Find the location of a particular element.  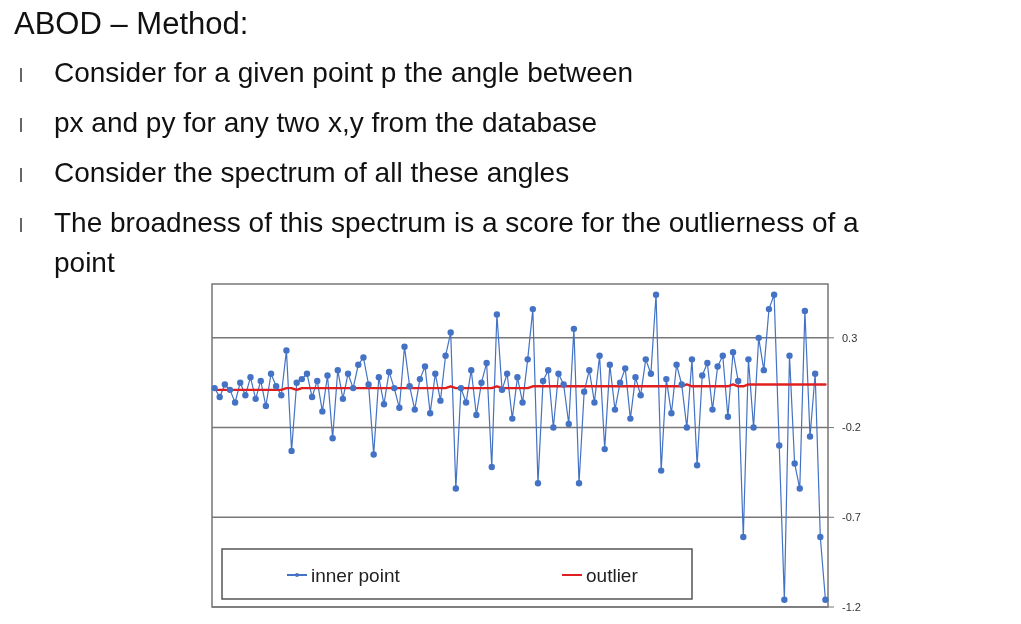

y-tick-label: -1.2 is located at coordinates (851, 606).